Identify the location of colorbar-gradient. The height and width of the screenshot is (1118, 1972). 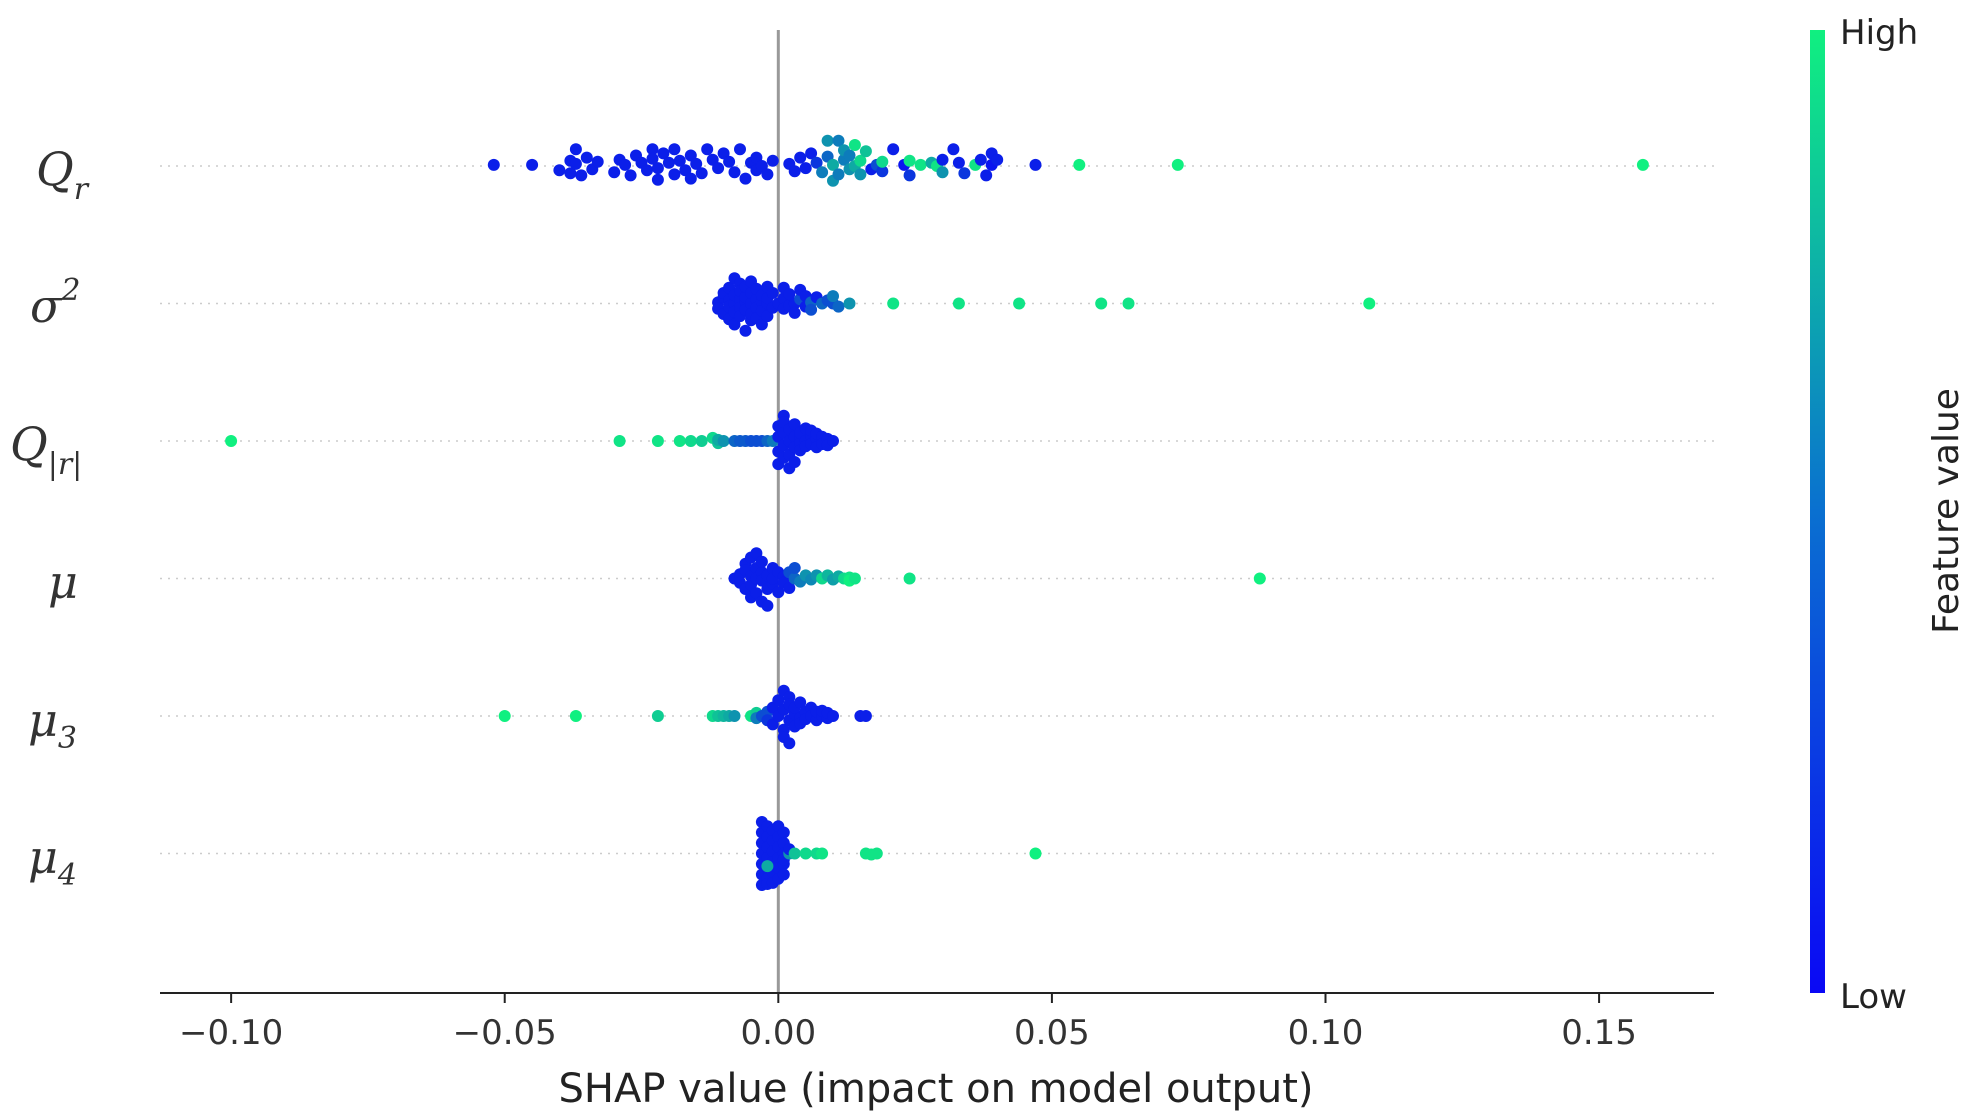
(1817, 511).